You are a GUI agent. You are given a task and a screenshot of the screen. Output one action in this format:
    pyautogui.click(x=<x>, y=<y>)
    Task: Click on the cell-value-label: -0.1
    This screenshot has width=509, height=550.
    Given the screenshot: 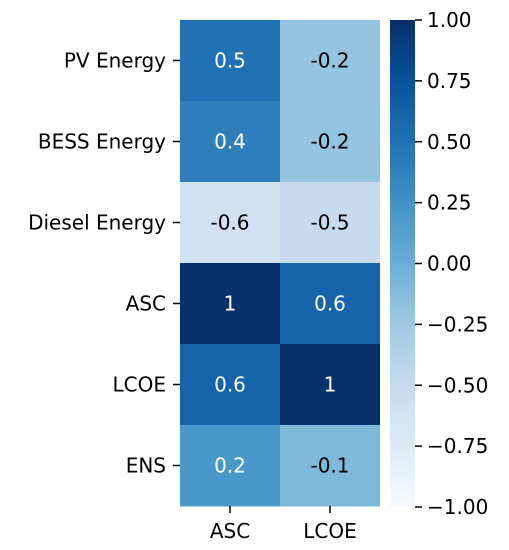 What is the action you would take?
    pyautogui.click(x=329, y=466)
    